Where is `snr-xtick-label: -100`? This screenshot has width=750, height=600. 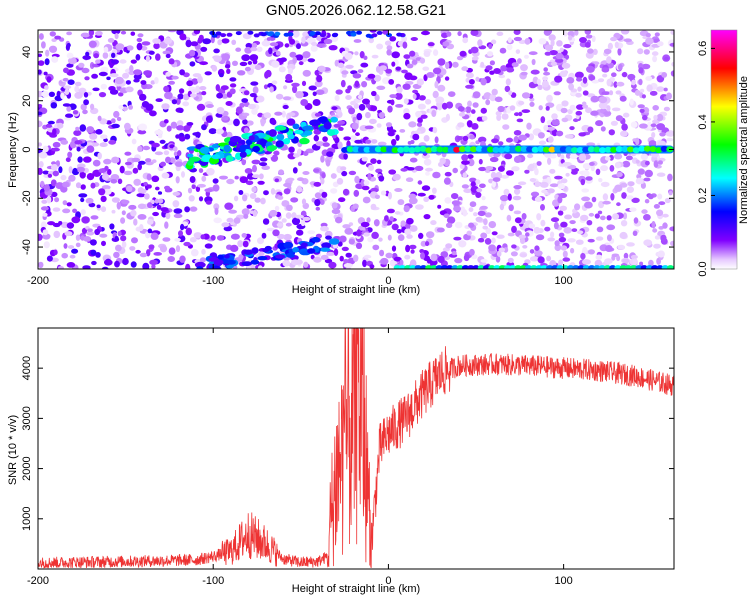
snr-xtick-label: -100 is located at coordinates (213, 581).